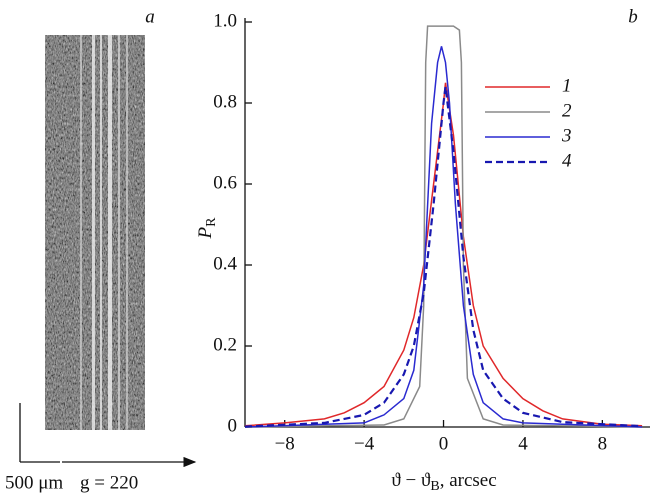  Describe the element at coordinates (211, 222) in the screenshot. I see `y-label-sub: R` at that location.